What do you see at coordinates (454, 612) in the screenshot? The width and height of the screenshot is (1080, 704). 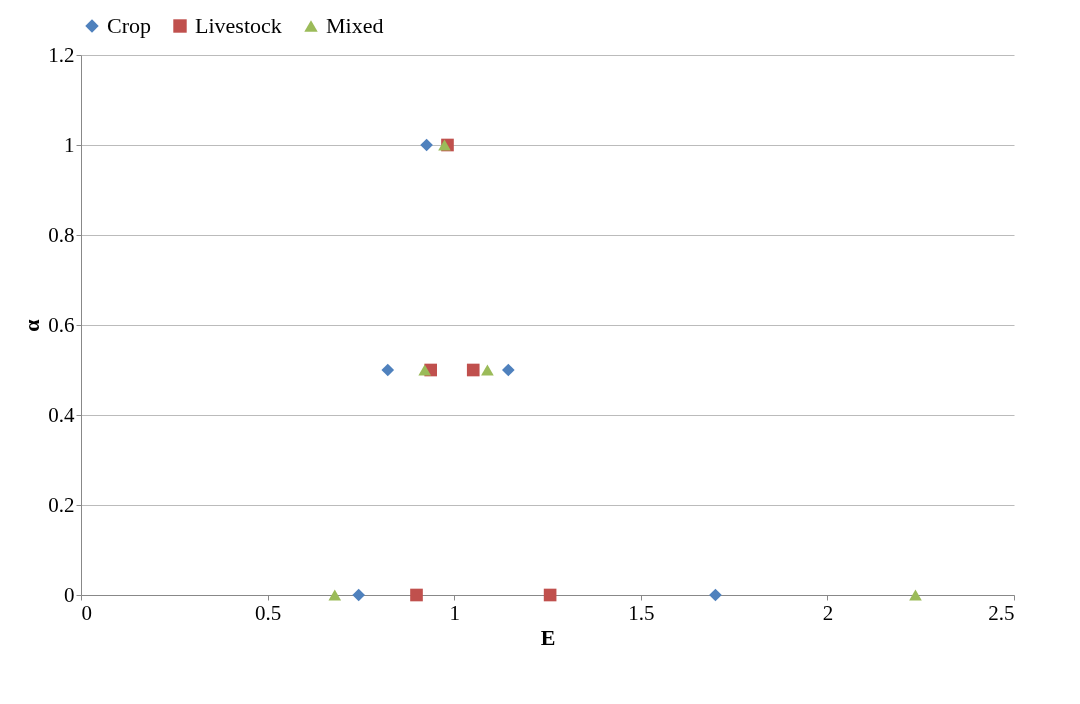 I see `x-tick-label: 1` at bounding box center [454, 612].